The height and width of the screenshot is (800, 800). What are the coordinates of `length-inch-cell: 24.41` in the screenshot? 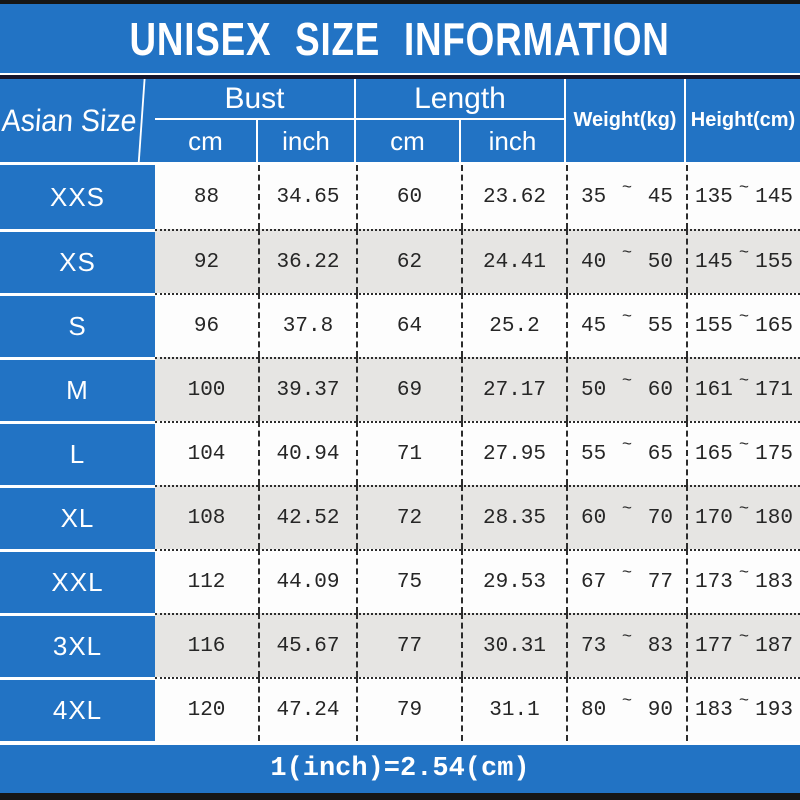 It's located at (513, 261).